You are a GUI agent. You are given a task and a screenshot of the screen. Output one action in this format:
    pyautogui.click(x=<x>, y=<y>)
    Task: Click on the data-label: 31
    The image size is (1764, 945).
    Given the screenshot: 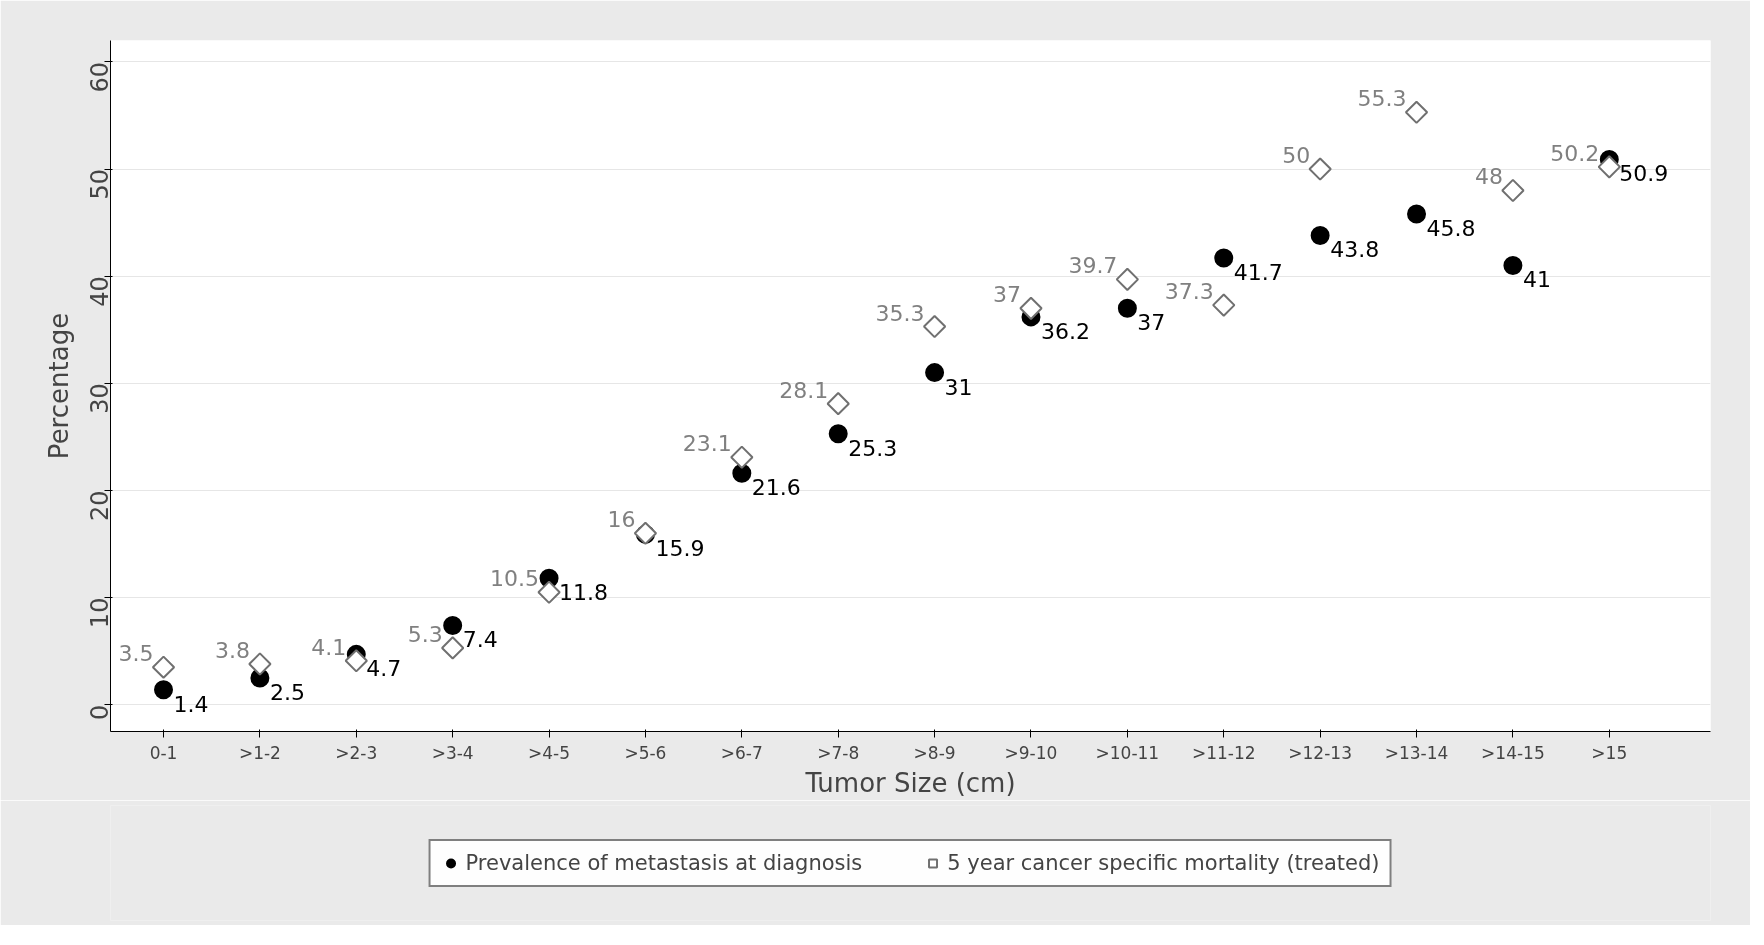 What is the action you would take?
    pyautogui.click(x=958, y=387)
    